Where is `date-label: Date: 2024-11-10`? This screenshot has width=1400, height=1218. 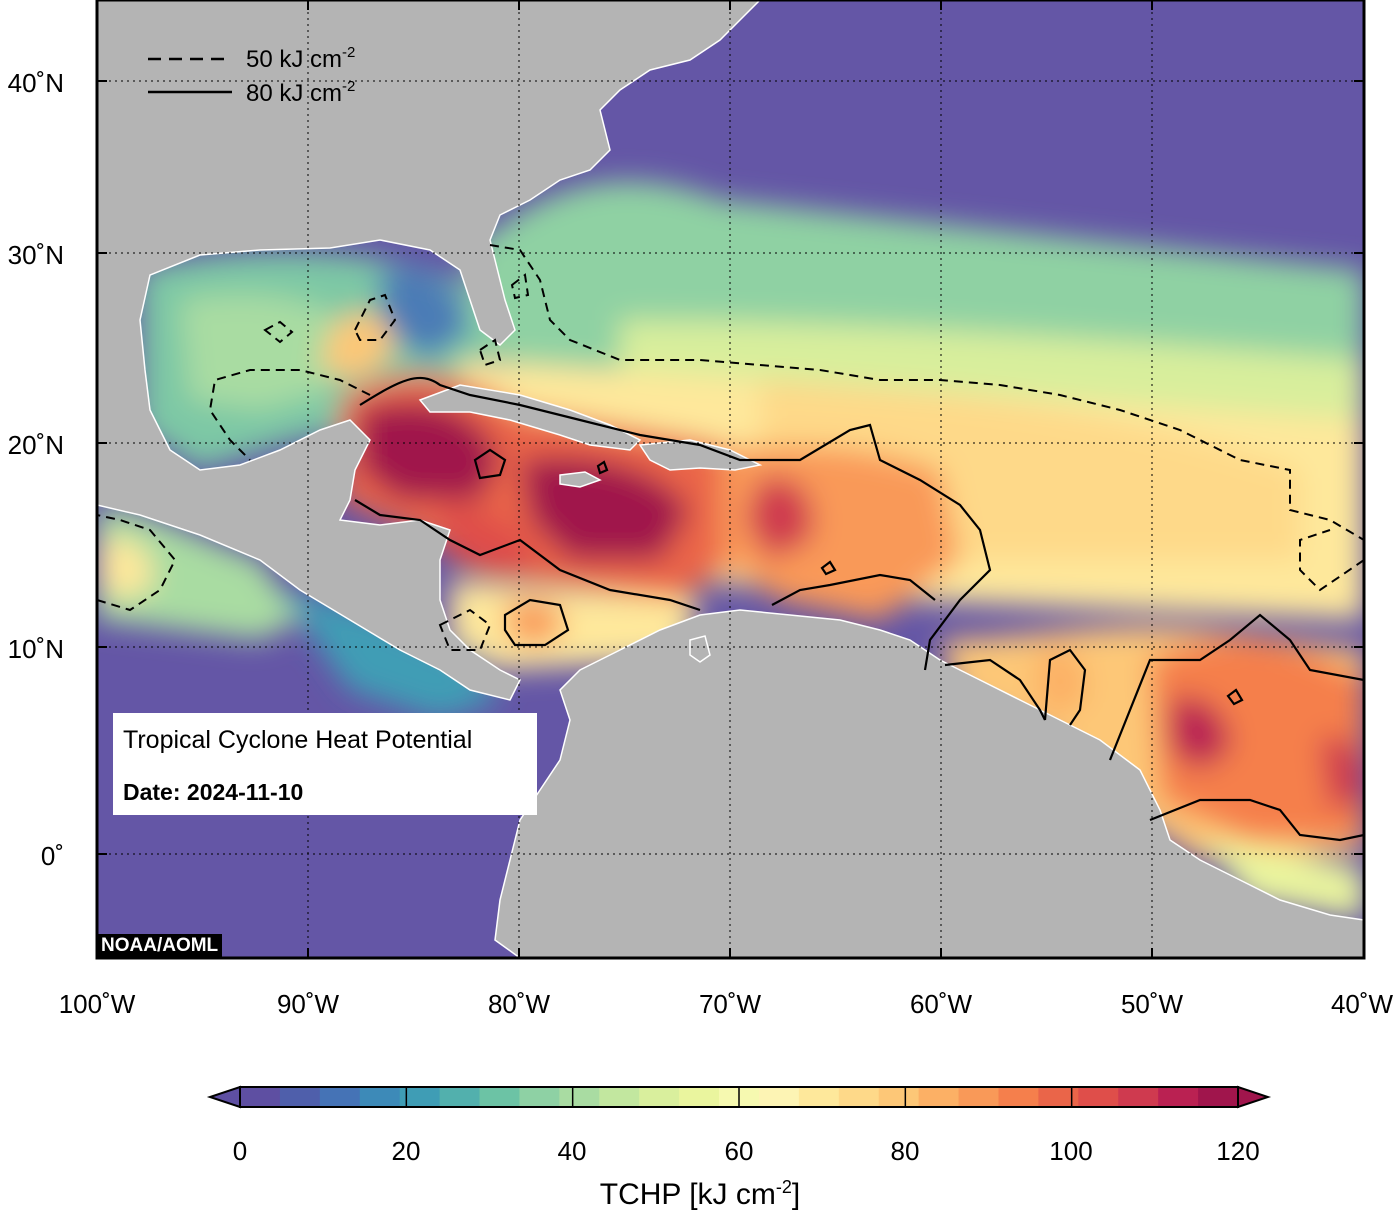 date-label: Date: 2024-11-10 is located at coordinates (213, 792).